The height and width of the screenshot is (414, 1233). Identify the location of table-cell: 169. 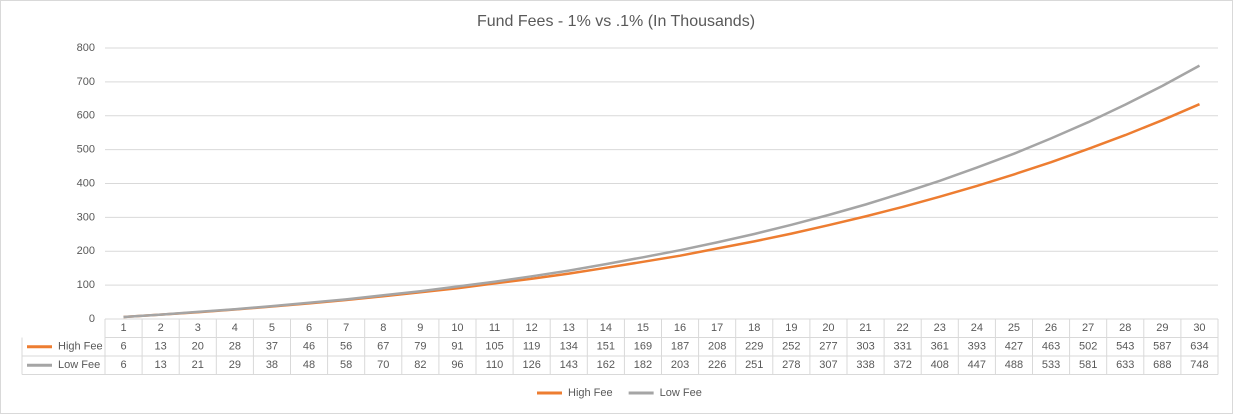
(643, 347).